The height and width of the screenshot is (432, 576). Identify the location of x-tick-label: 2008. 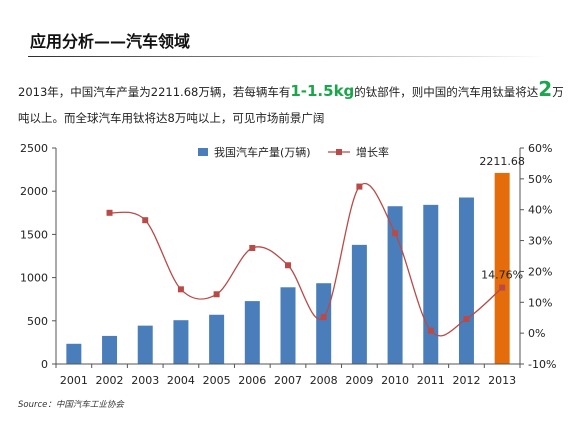
(324, 380).